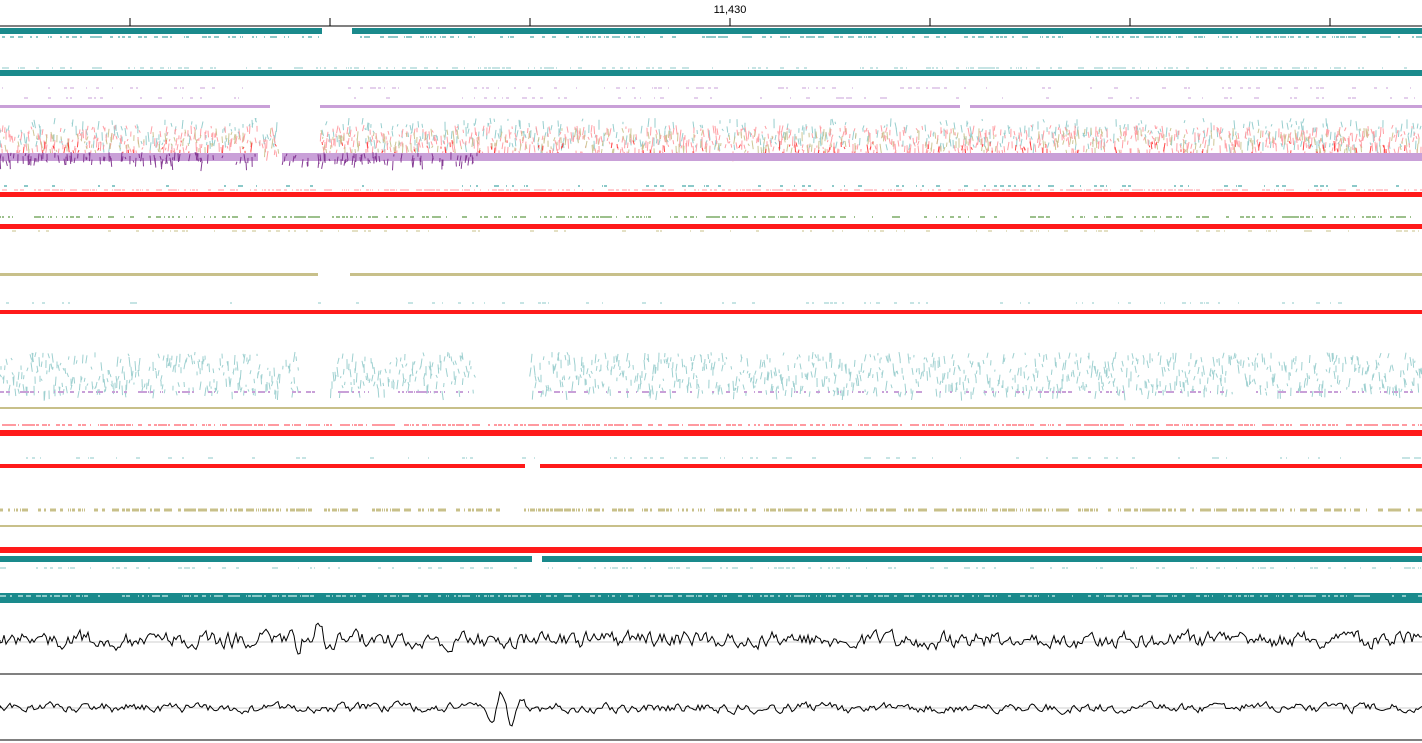 The height and width of the screenshot is (743, 1422). I want to click on track-11-khaki-band, so click(711, 517).